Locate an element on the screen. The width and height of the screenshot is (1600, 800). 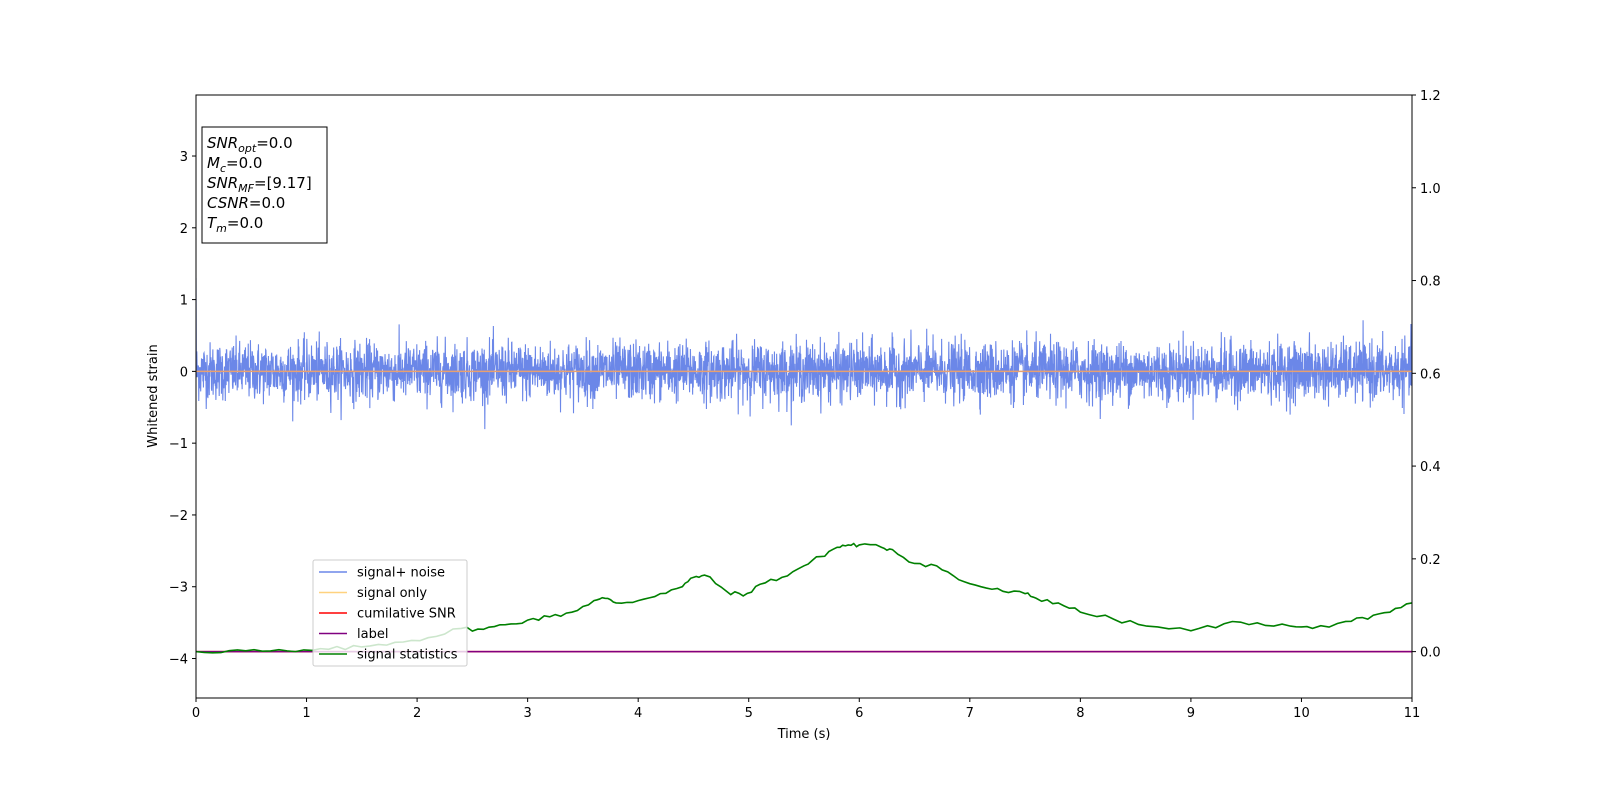
y2-tick-label: 1.2 is located at coordinates (1430, 96).